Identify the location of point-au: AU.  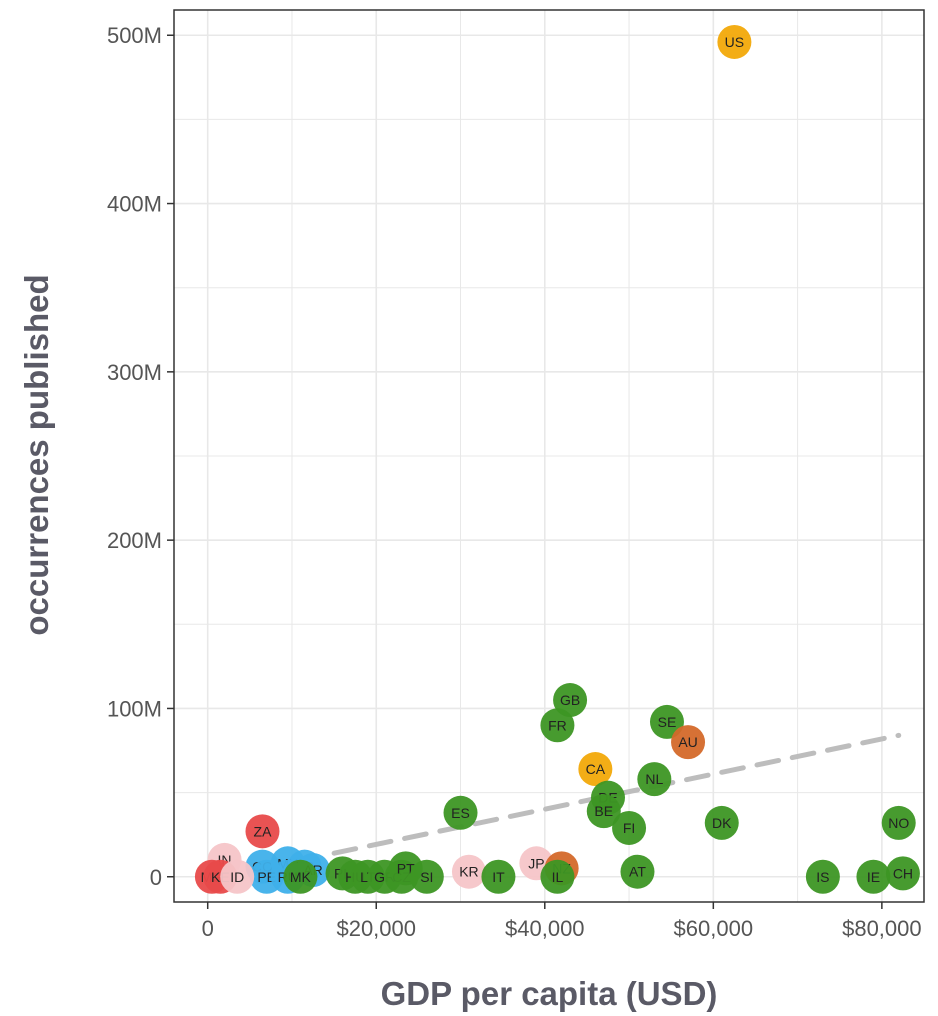
(688, 742).